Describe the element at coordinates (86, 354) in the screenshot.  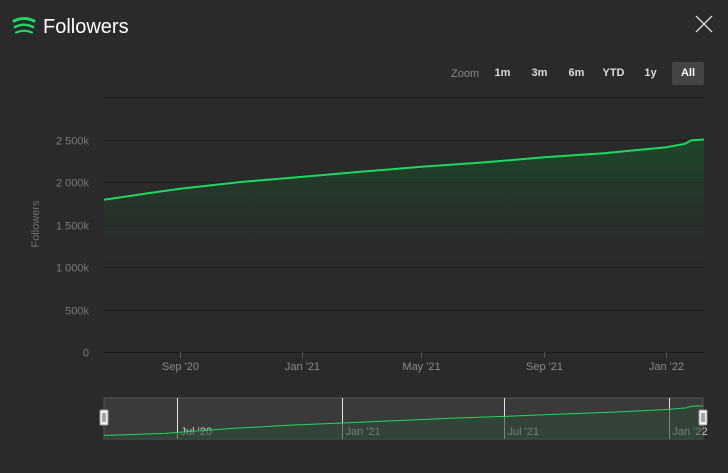
I see `y-tick-label: 0` at that location.